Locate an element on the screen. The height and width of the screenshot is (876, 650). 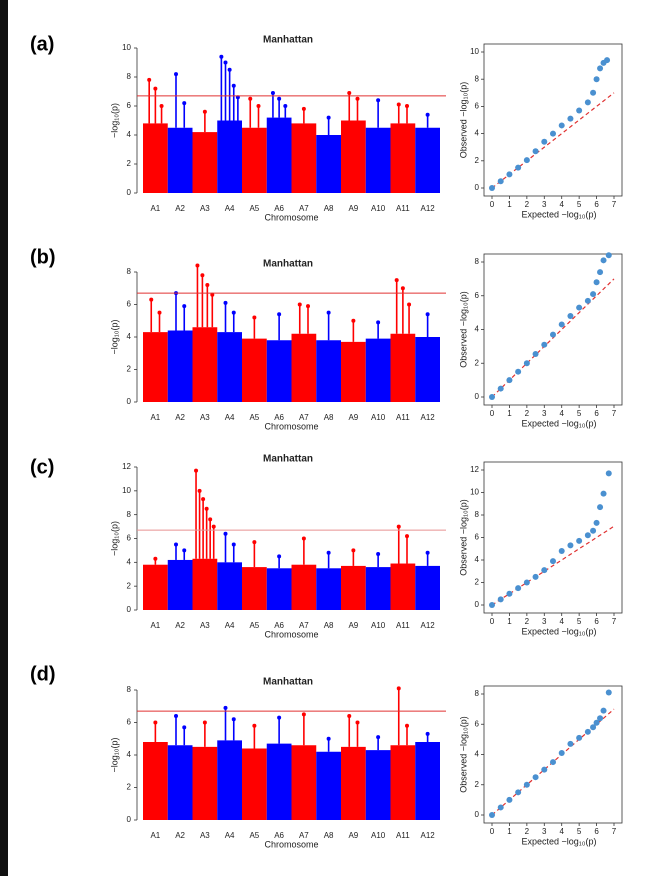
x-tick-label: 2 is located at coordinates (527, 413).